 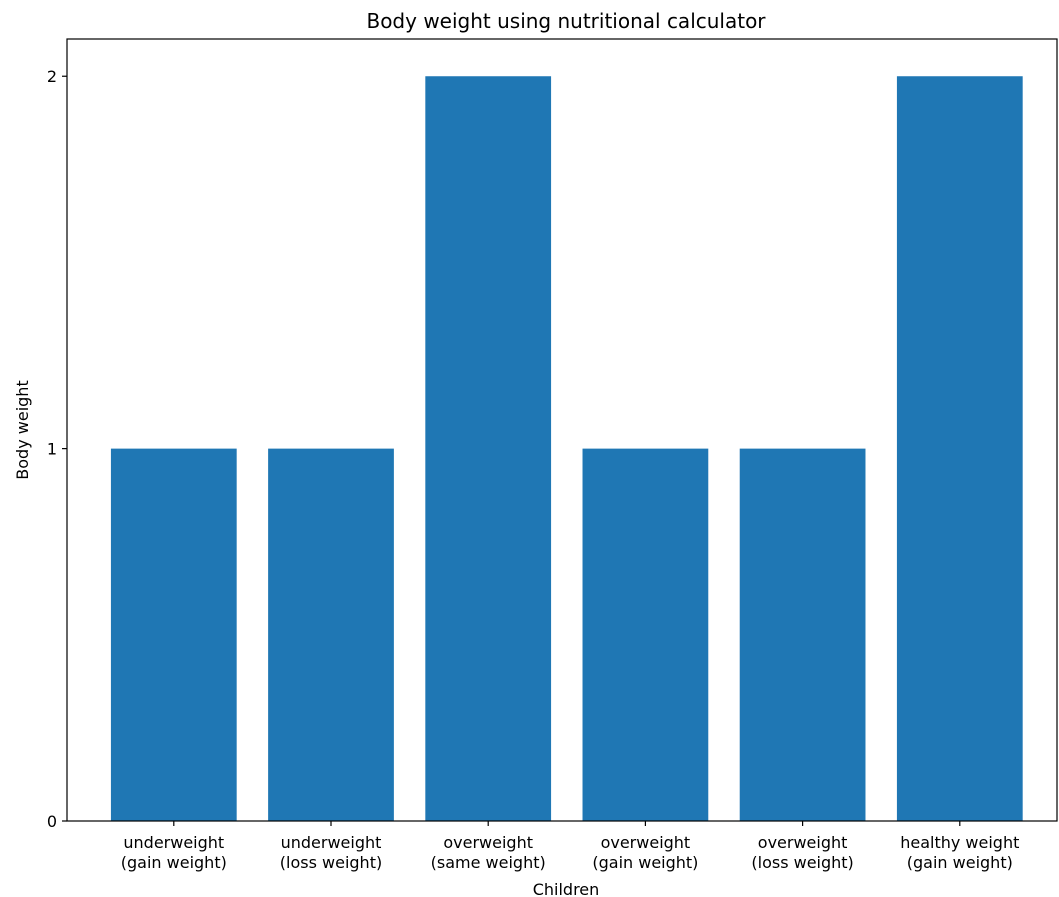 I want to click on x-tick-label: overweight (loss weight), so click(x=802, y=852).